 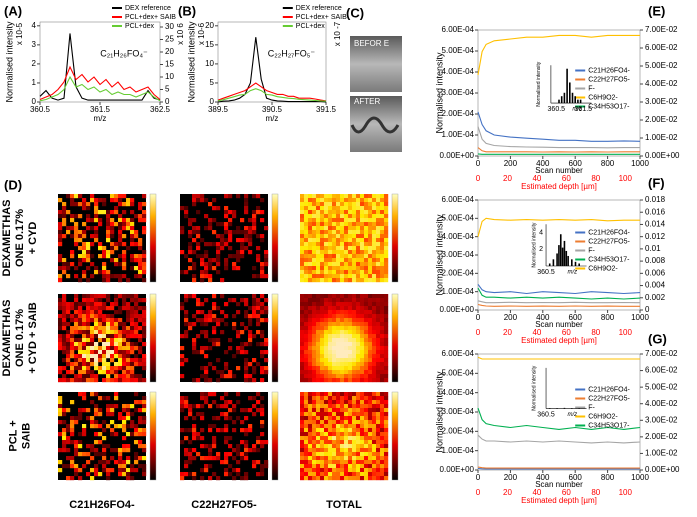 I want to click on inset-x-label: m/z, so click(x=577, y=110).